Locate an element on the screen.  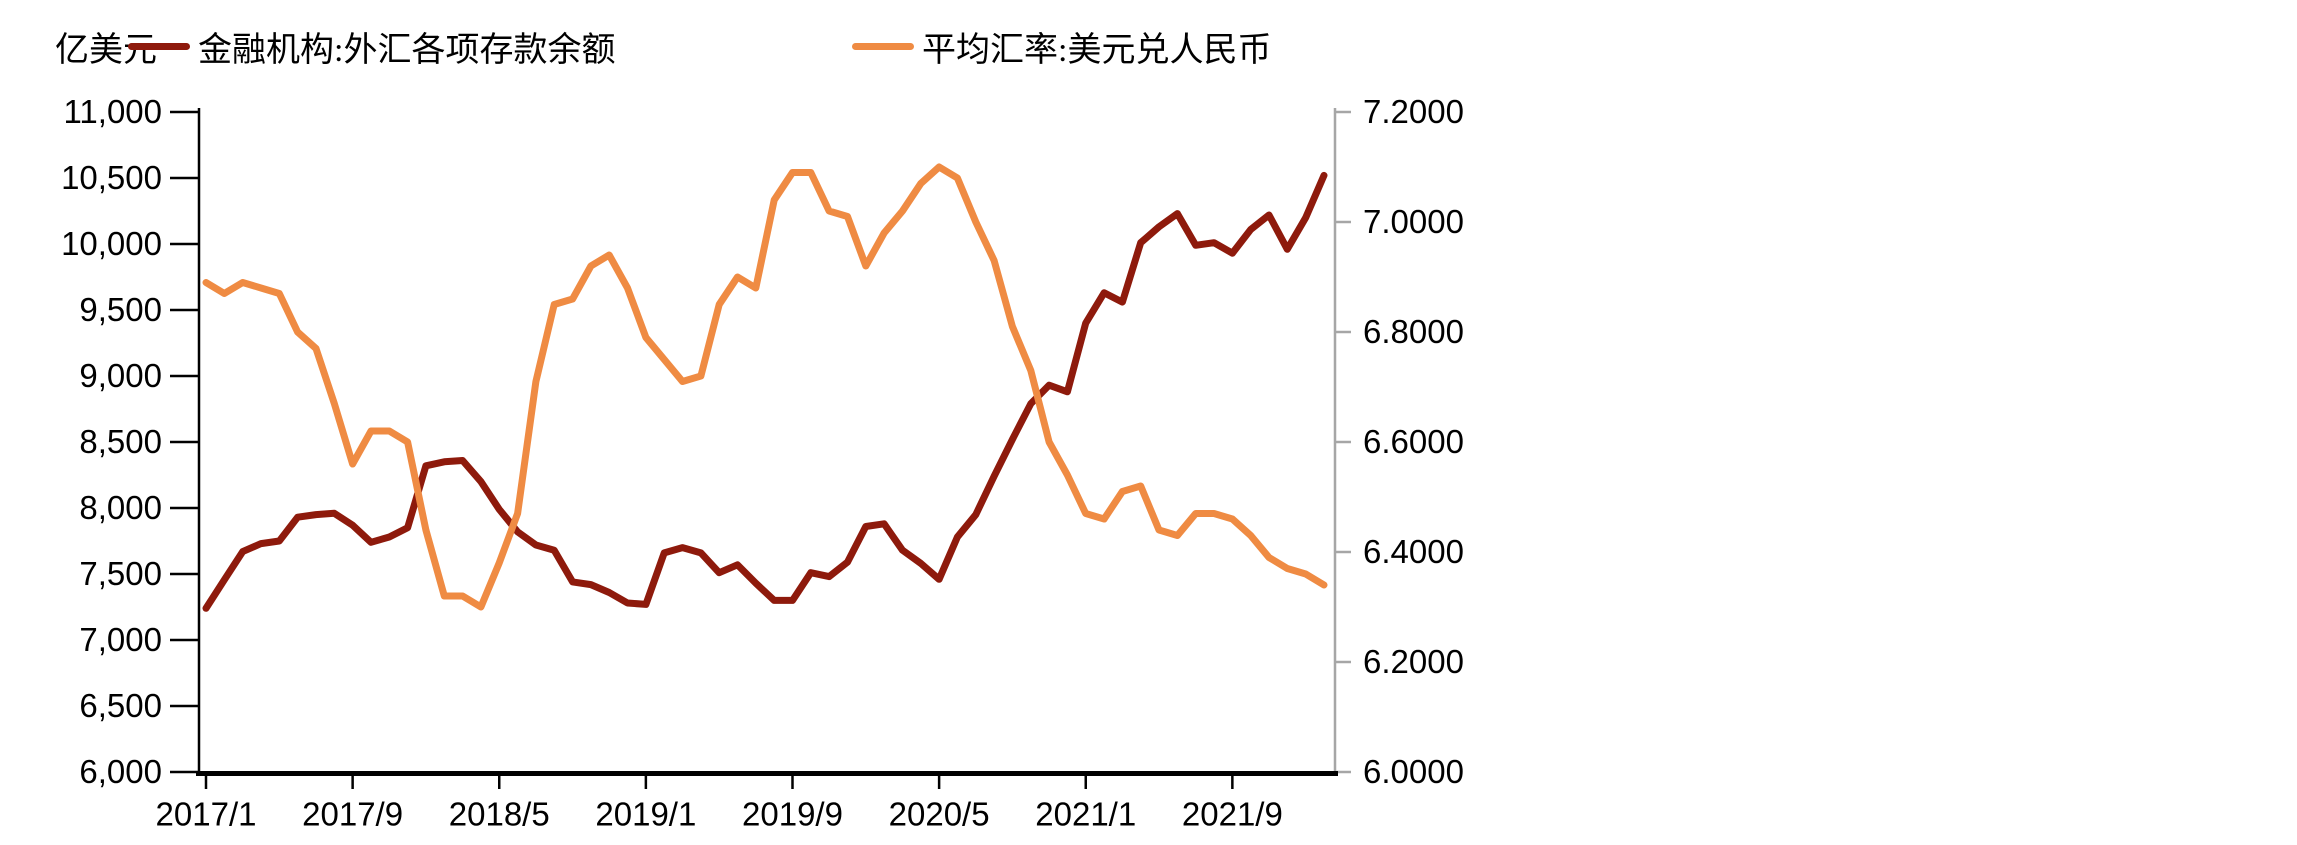
x-tick-label: 2019/1 is located at coordinates (645, 814).